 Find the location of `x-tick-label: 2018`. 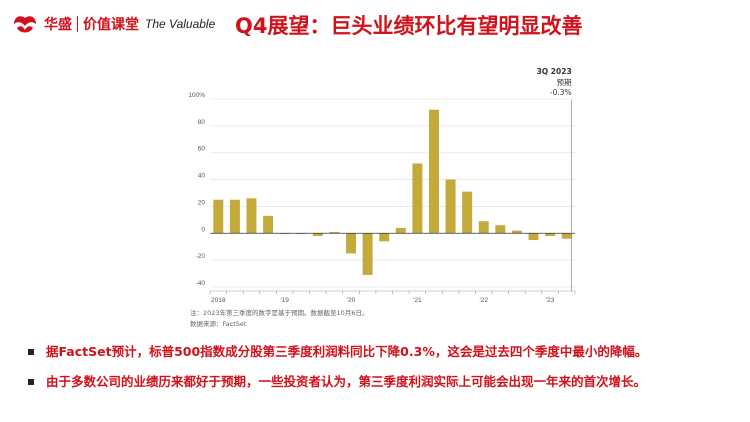

x-tick-label: 2018 is located at coordinates (218, 300).